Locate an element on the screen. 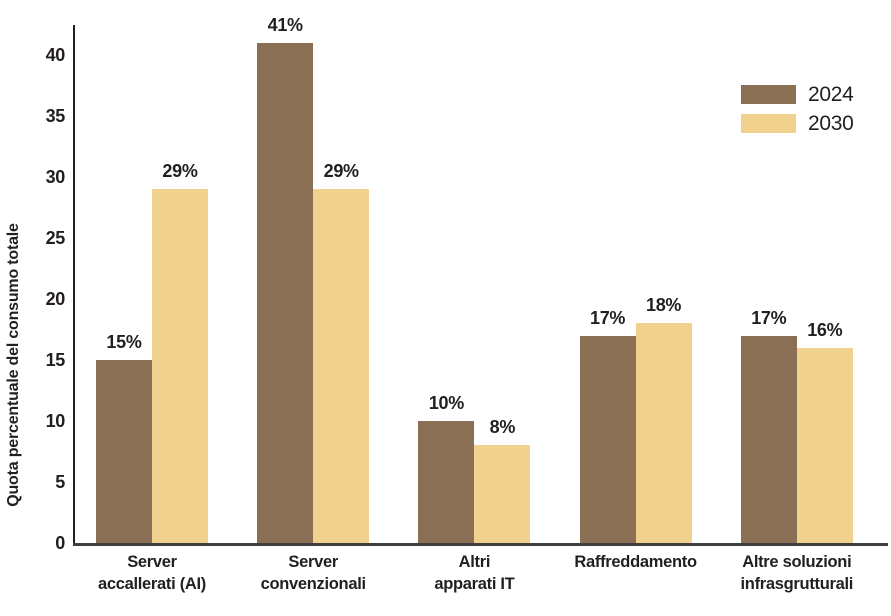 This screenshot has height=616, width=891. legend-item: 2024 is located at coordinates (797, 94).